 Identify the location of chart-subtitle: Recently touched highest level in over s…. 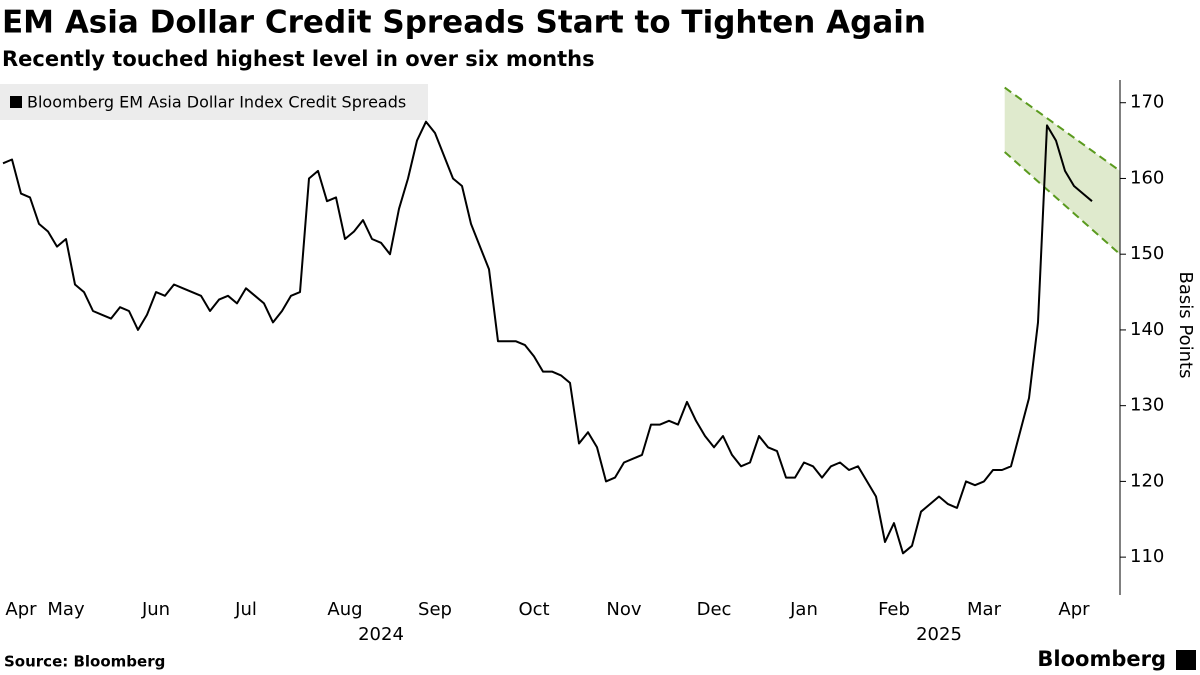
(298, 59).